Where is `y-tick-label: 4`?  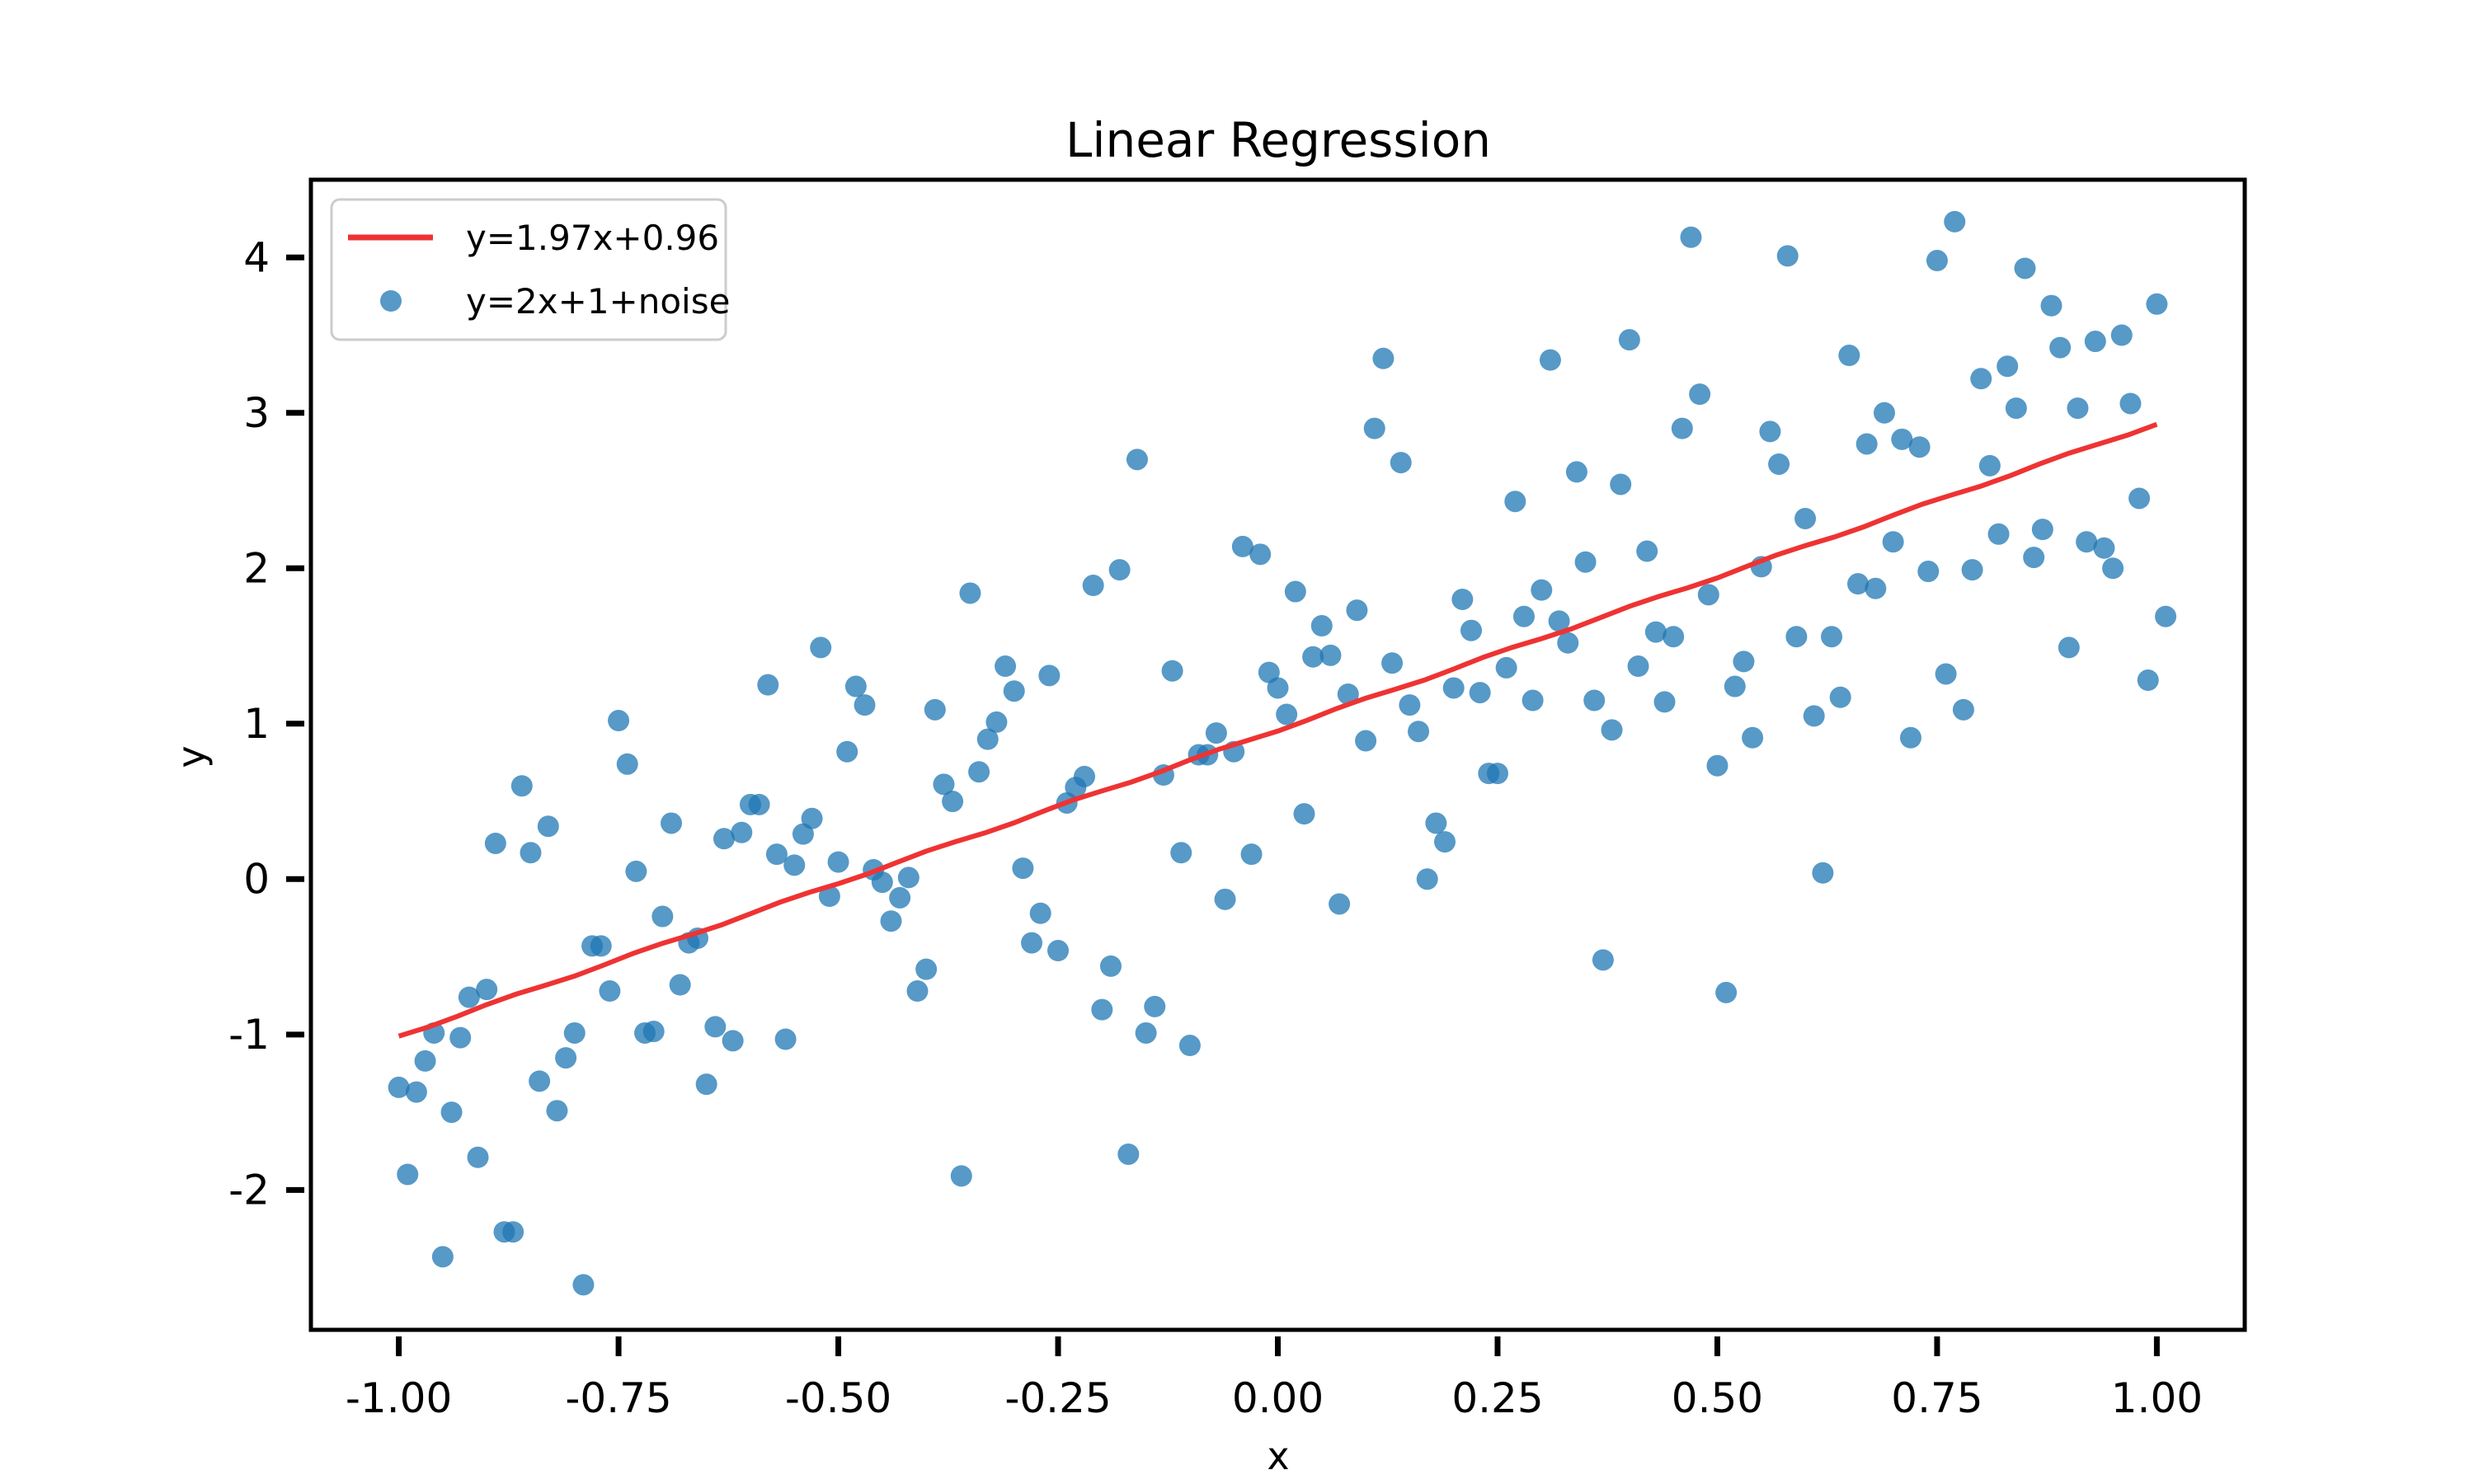 y-tick-label: 4 is located at coordinates (256, 257).